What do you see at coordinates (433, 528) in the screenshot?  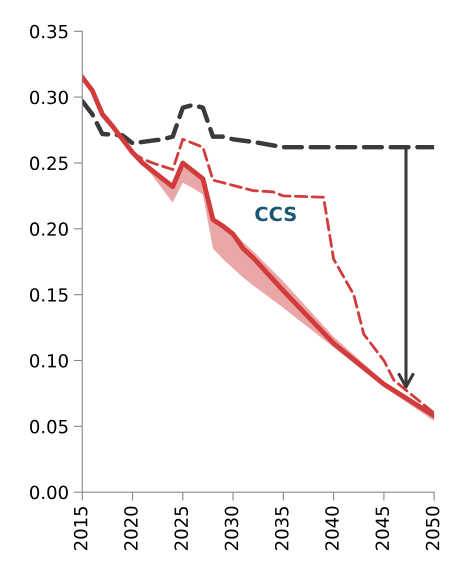 I see `x-tick-label: 2050` at bounding box center [433, 528].